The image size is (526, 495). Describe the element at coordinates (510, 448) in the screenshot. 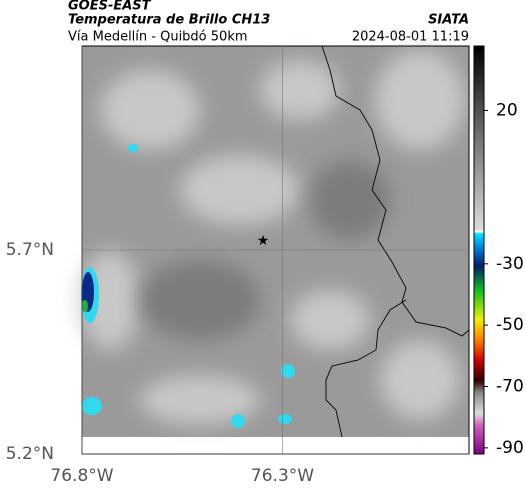

I see `colorbar-tick-label: -90` at that location.